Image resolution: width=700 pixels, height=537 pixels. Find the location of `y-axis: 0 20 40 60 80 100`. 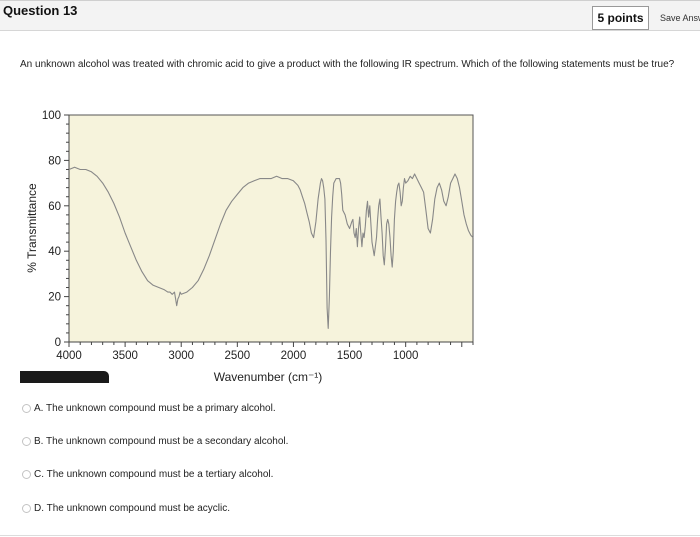

y-axis: 0 20 40 60 80 100 is located at coordinates (56, 229).